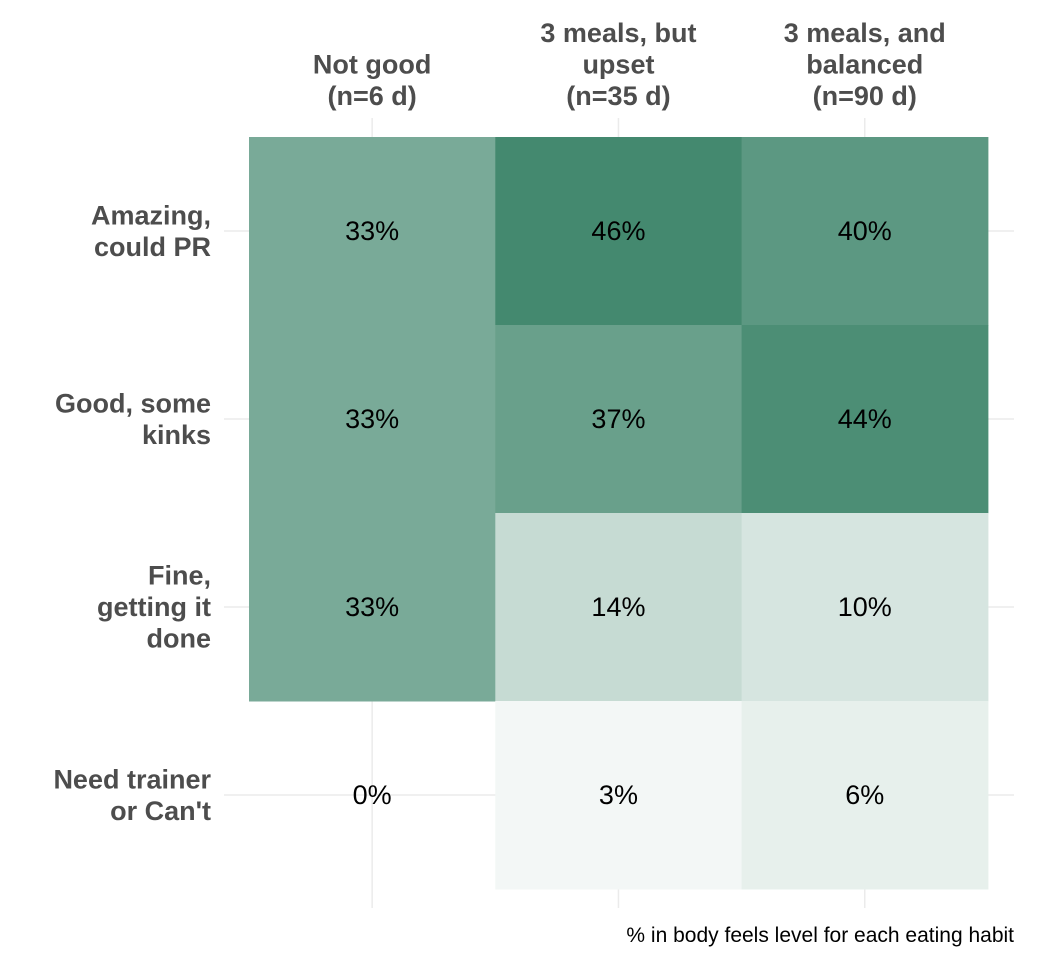 The image size is (1056, 960). Describe the element at coordinates (372, 96) in the screenshot. I see `column-label-line: (n=6 d)` at that location.